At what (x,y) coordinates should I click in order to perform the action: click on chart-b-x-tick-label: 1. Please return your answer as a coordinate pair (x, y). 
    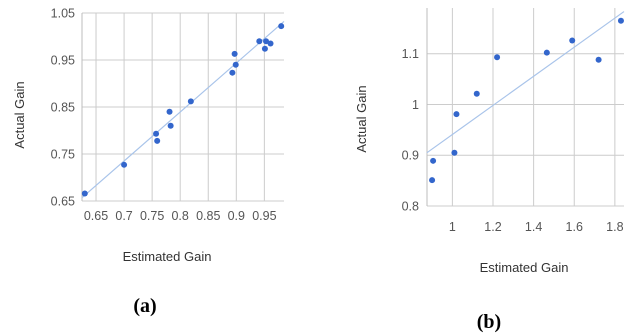
    Looking at the image, I should click on (452, 227).